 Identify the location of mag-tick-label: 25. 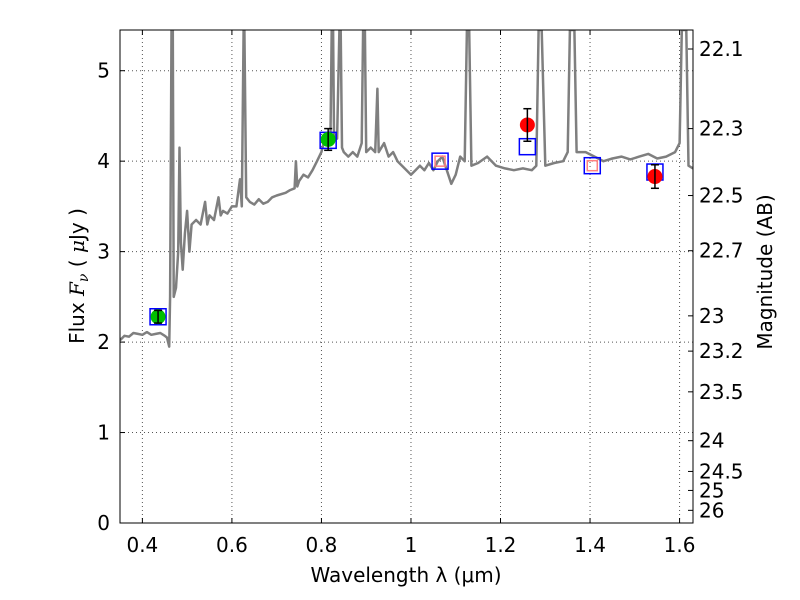
(711, 490).